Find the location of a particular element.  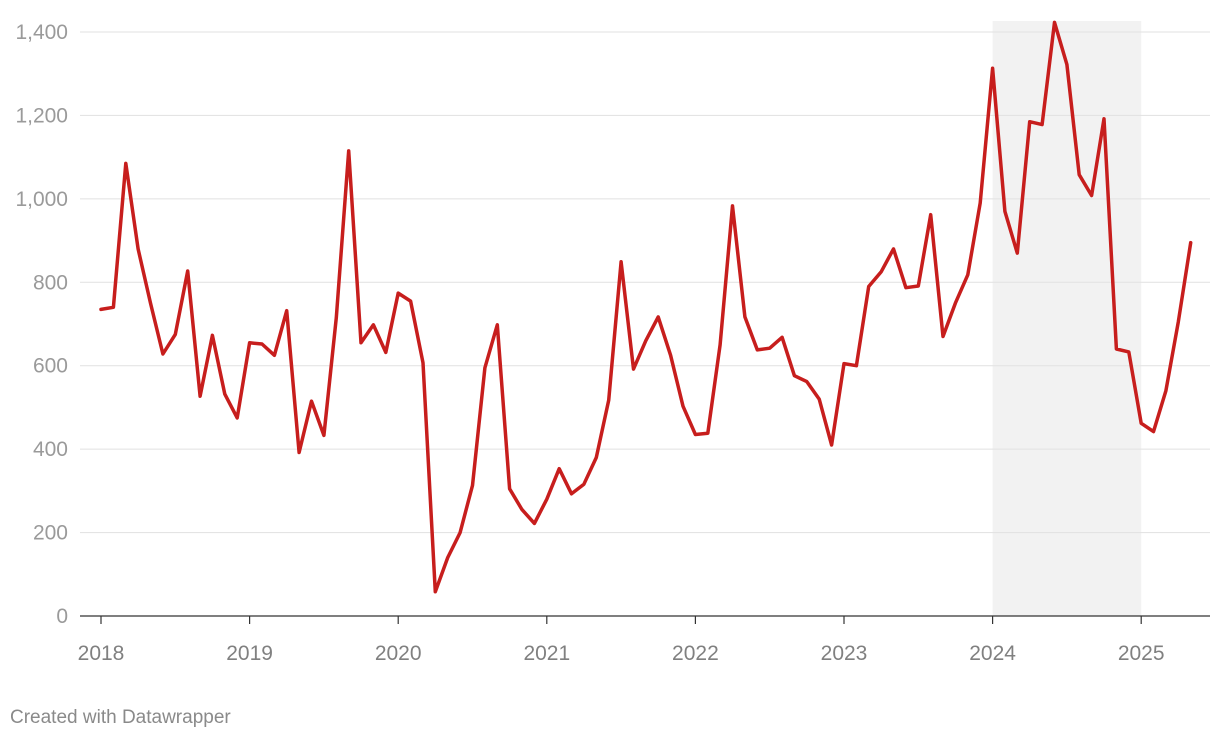

y-tick-label: 800 is located at coordinates (50, 282).